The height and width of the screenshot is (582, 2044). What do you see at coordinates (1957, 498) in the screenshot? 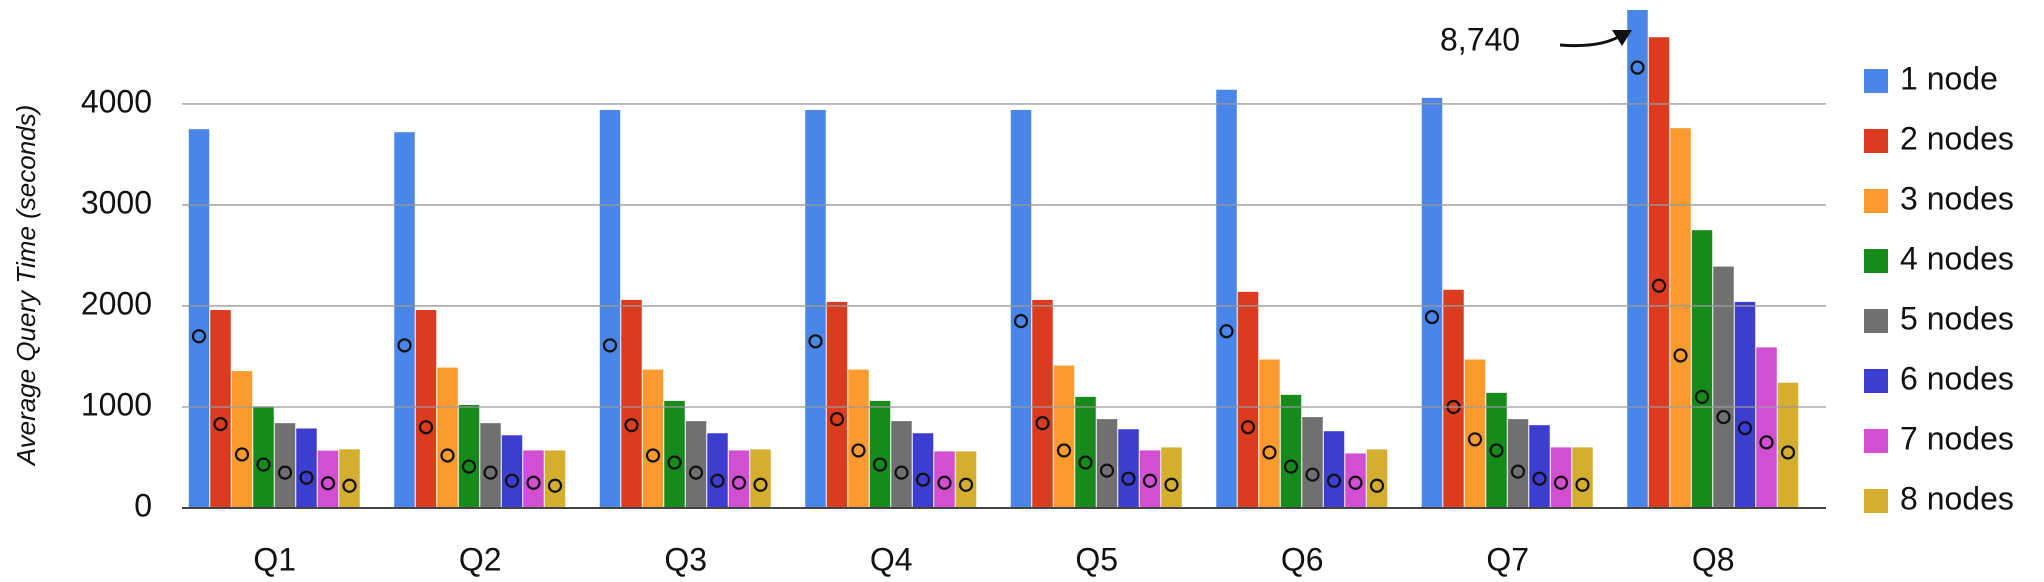
I see `legend-label: 8 nodes` at bounding box center [1957, 498].